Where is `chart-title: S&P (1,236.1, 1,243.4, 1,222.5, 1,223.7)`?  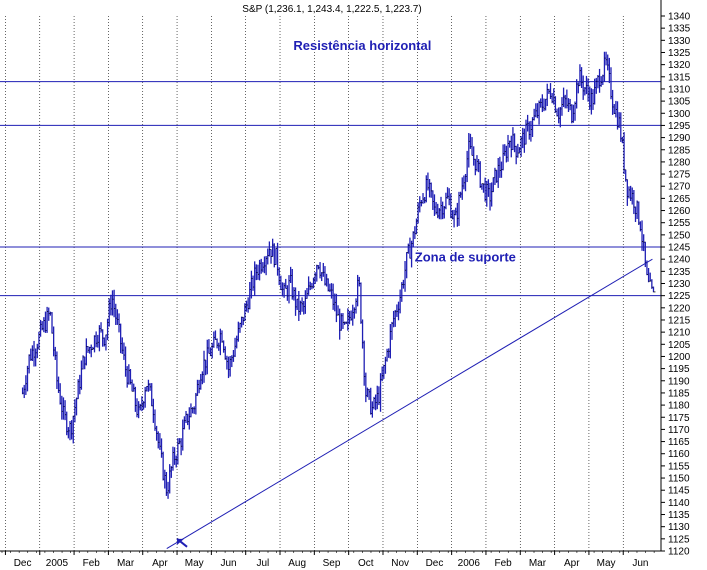 chart-title: S&P (1,236.1, 1,243.4, 1,222.5, 1,223.7) is located at coordinates (331, 9).